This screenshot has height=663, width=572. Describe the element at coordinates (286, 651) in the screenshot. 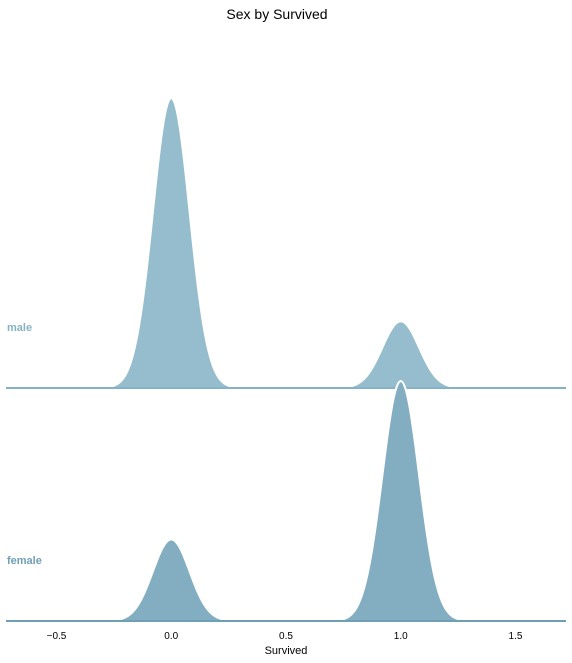

I see `x-axis-label: Survived` at that location.